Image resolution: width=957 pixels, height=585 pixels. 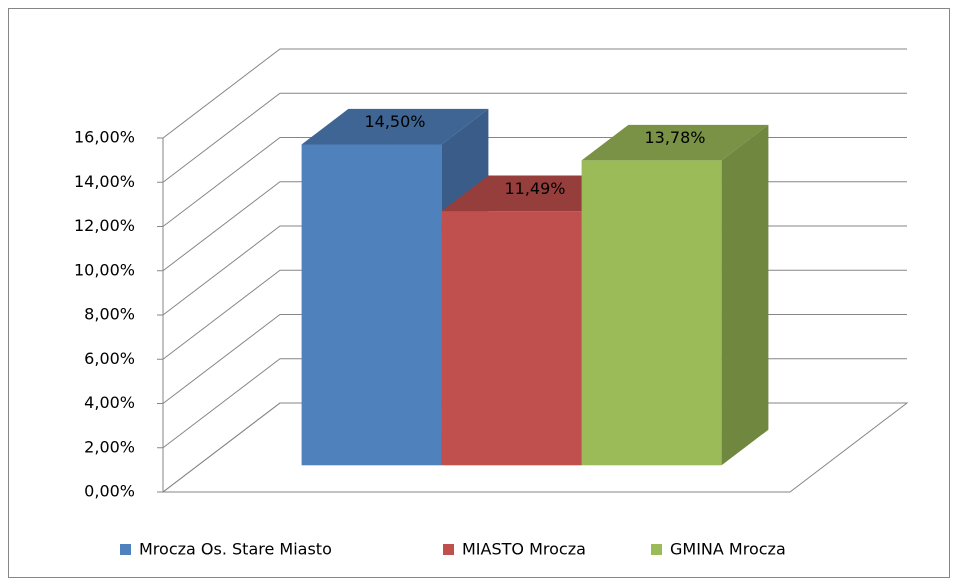 What do you see at coordinates (109, 314) in the screenshot?
I see `y-tick-label: 8,00%` at bounding box center [109, 314].